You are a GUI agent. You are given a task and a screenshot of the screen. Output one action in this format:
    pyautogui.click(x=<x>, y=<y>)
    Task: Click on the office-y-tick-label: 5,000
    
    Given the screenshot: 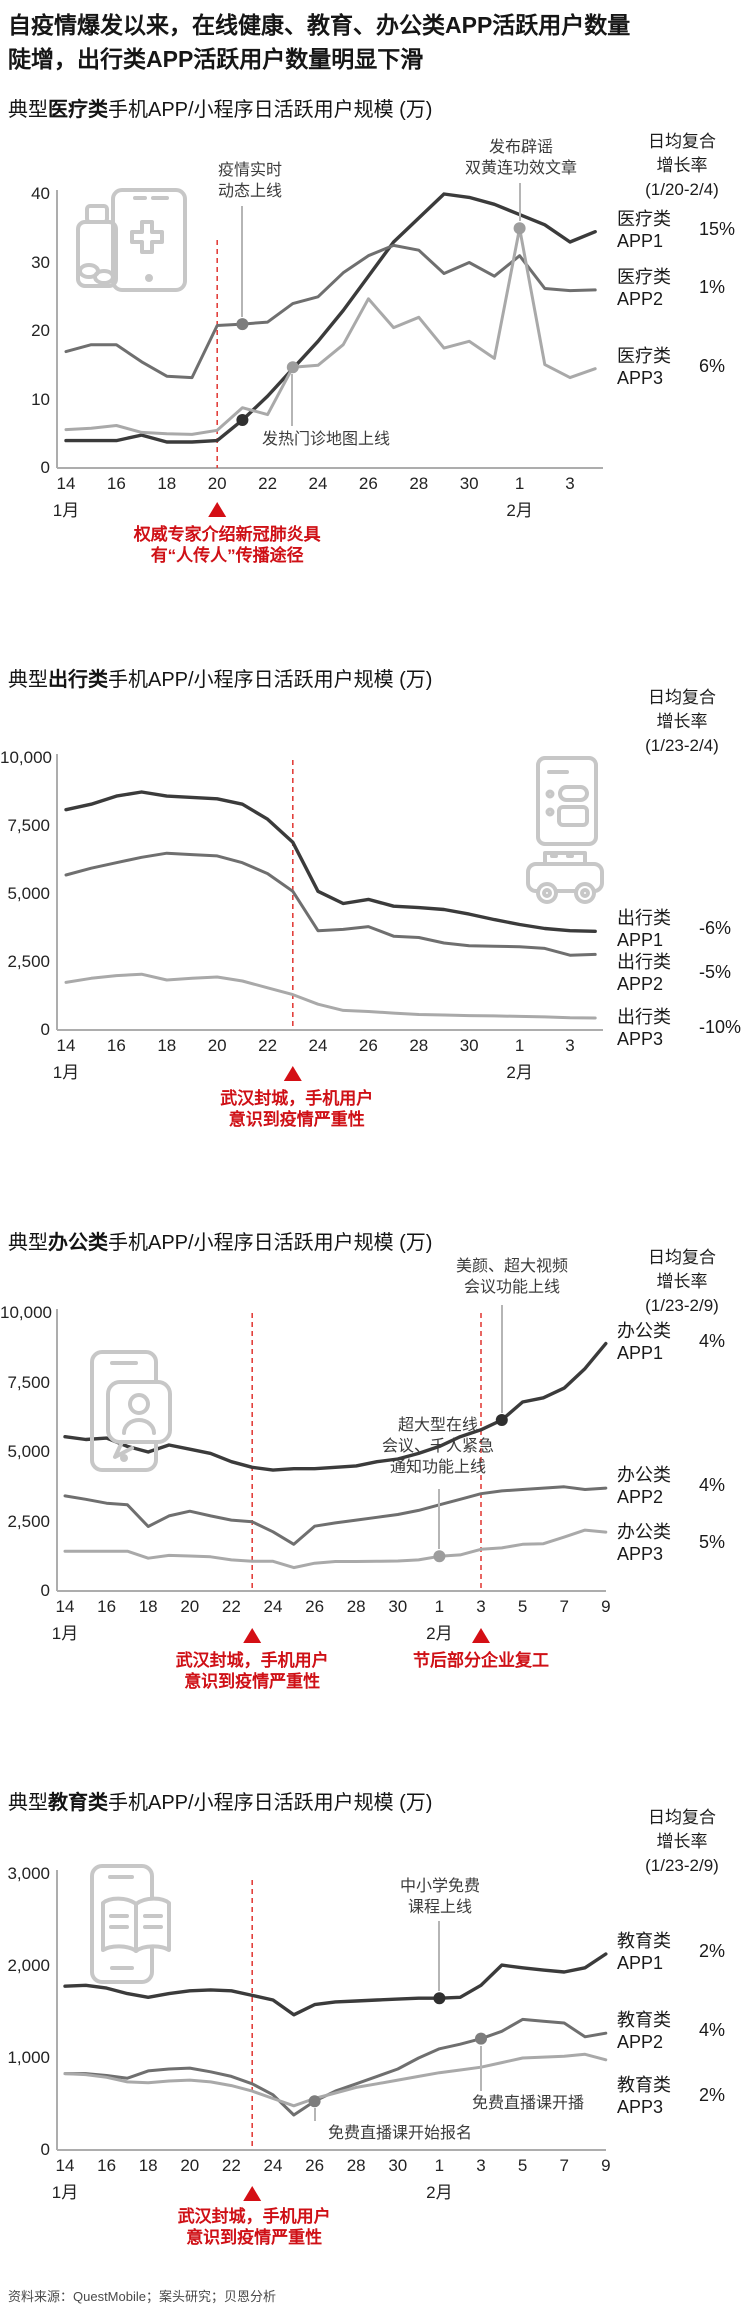 What is the action you would take?
    pyautogui.click(x=28, y=1451)
    